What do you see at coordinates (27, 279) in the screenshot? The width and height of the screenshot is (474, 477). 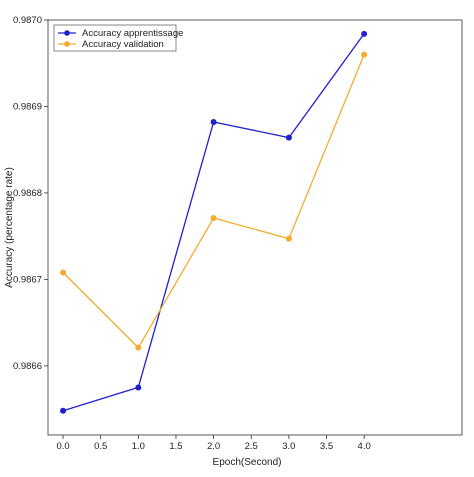 I see `y-tick-label: 0.9867` at bounding box center [27, 279].